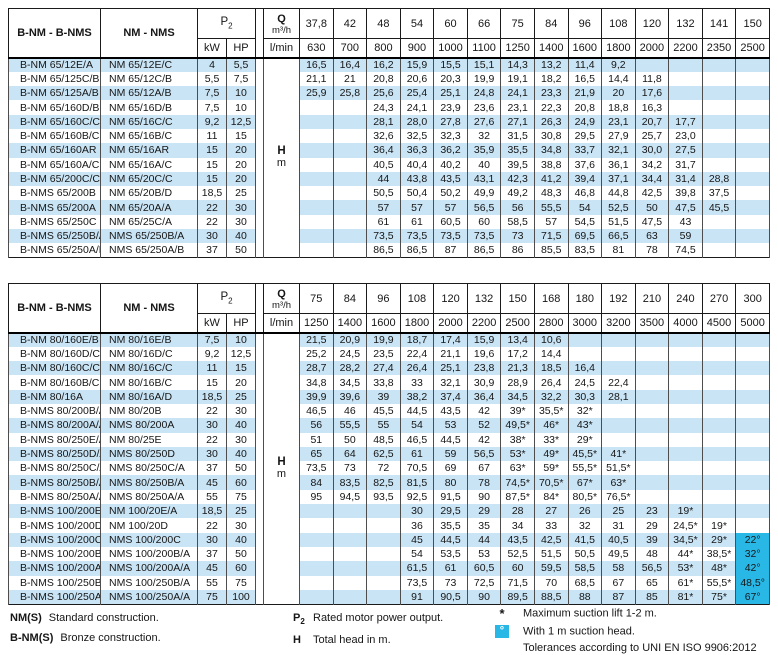  I want to click on head-value-cell: 61,5, so click(417, 568).